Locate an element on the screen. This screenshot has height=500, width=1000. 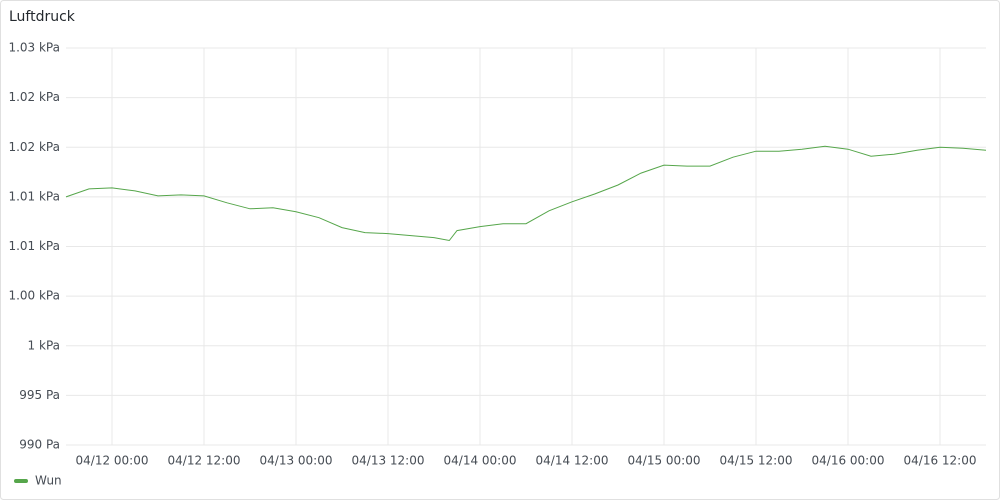
x-tick-label: 04/13 12:00 is located at coordinates (388, 461).